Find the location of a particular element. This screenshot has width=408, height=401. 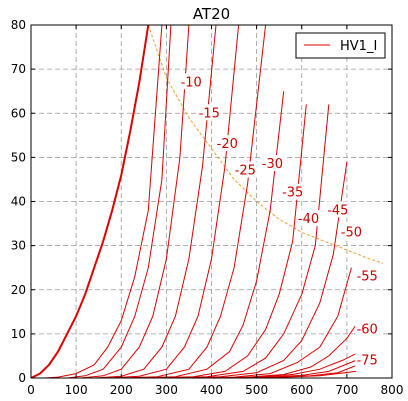

y-tick-label: 80 is located at coordinates (18, 25).